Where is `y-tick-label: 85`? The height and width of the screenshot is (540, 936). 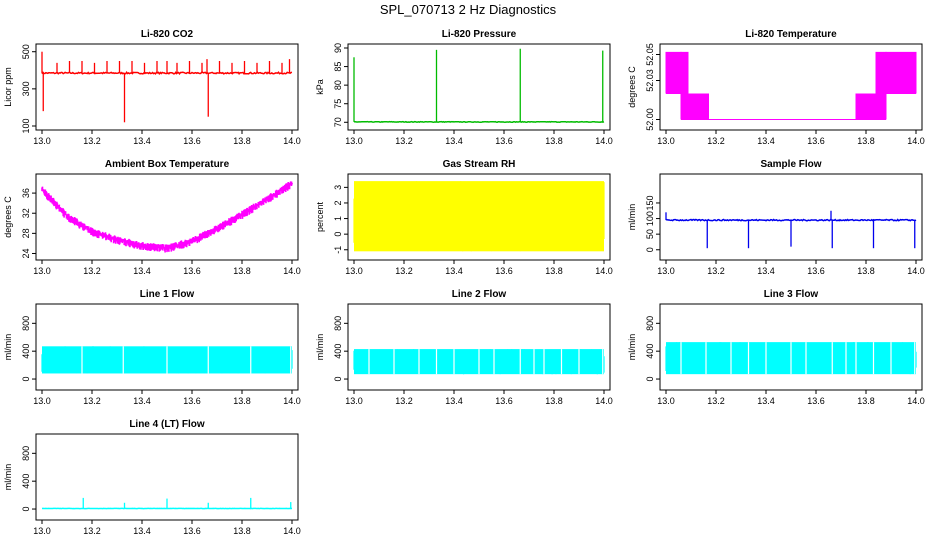 y-tick-label: 85 is located at coordinates (338, 67).